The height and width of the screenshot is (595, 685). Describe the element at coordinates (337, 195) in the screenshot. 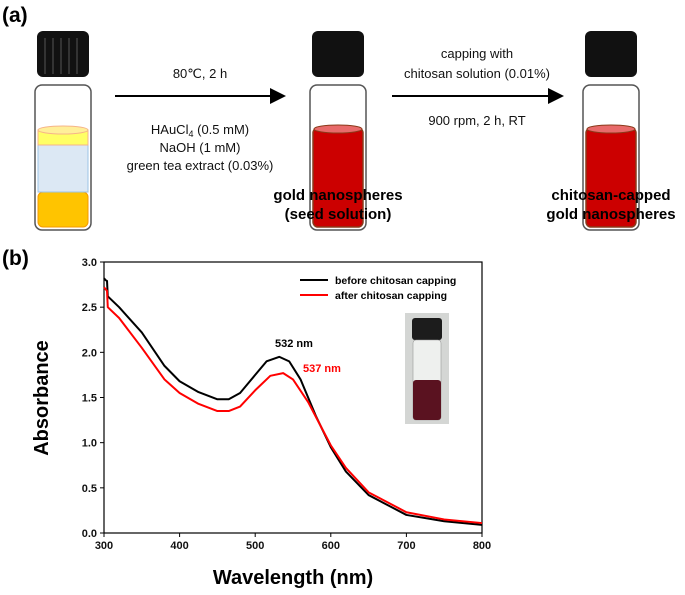

I see `product1-line1: gold nanospheres` at that location.